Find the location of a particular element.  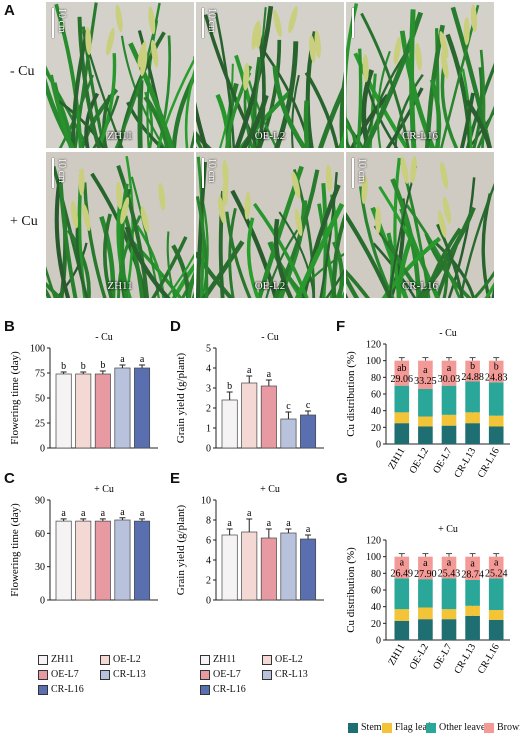

panel-label-f: F is located at coordinates (341, 326).